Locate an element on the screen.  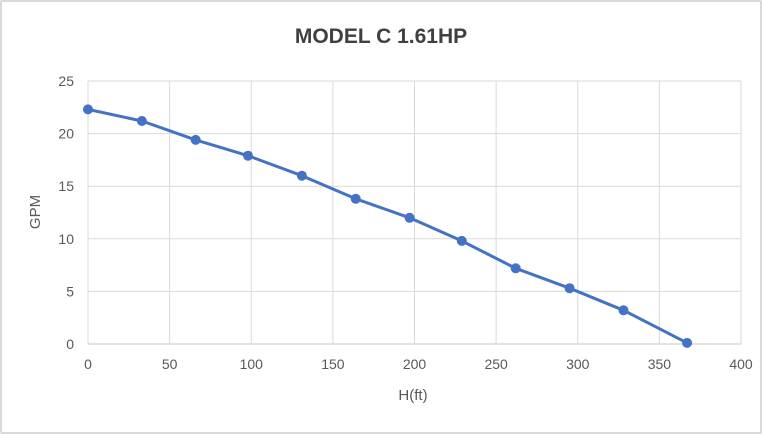
x-tick-label: 300 is located at coordinates (578, 364).